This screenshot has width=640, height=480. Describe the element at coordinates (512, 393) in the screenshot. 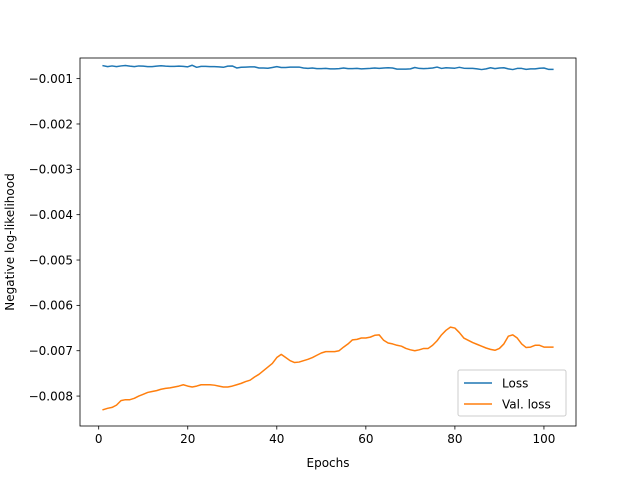

I see `legend: Loss Val. loss` at that location.